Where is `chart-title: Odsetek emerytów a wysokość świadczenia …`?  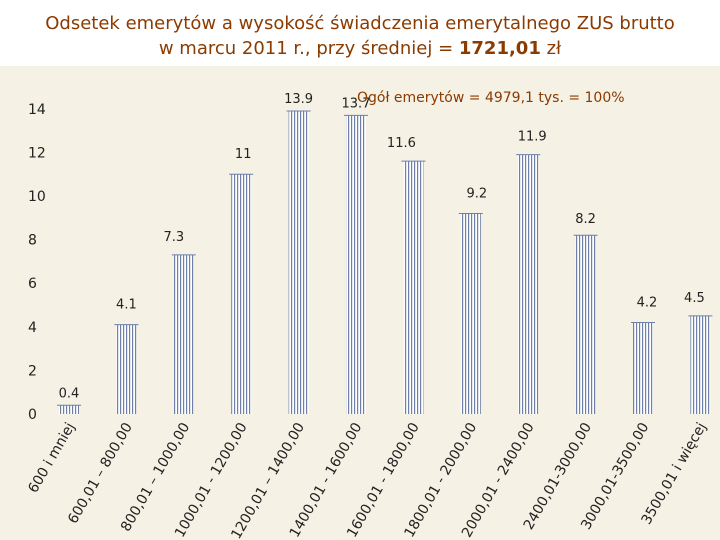
chart-title: Odsetek emerytów a wysokość świadczenia … is located at coordinates (360, 33).